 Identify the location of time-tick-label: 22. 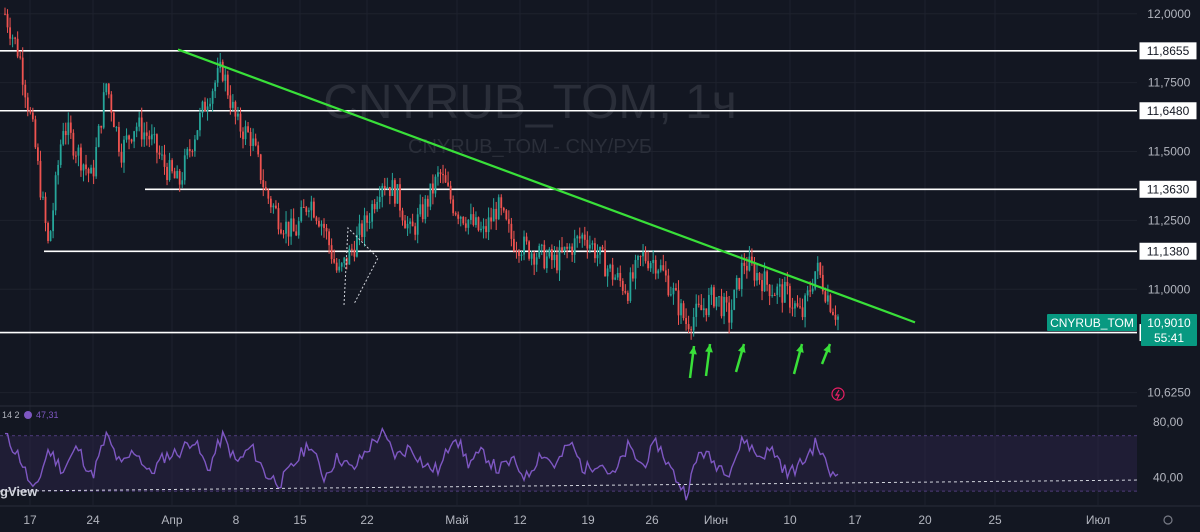
(367, 520).